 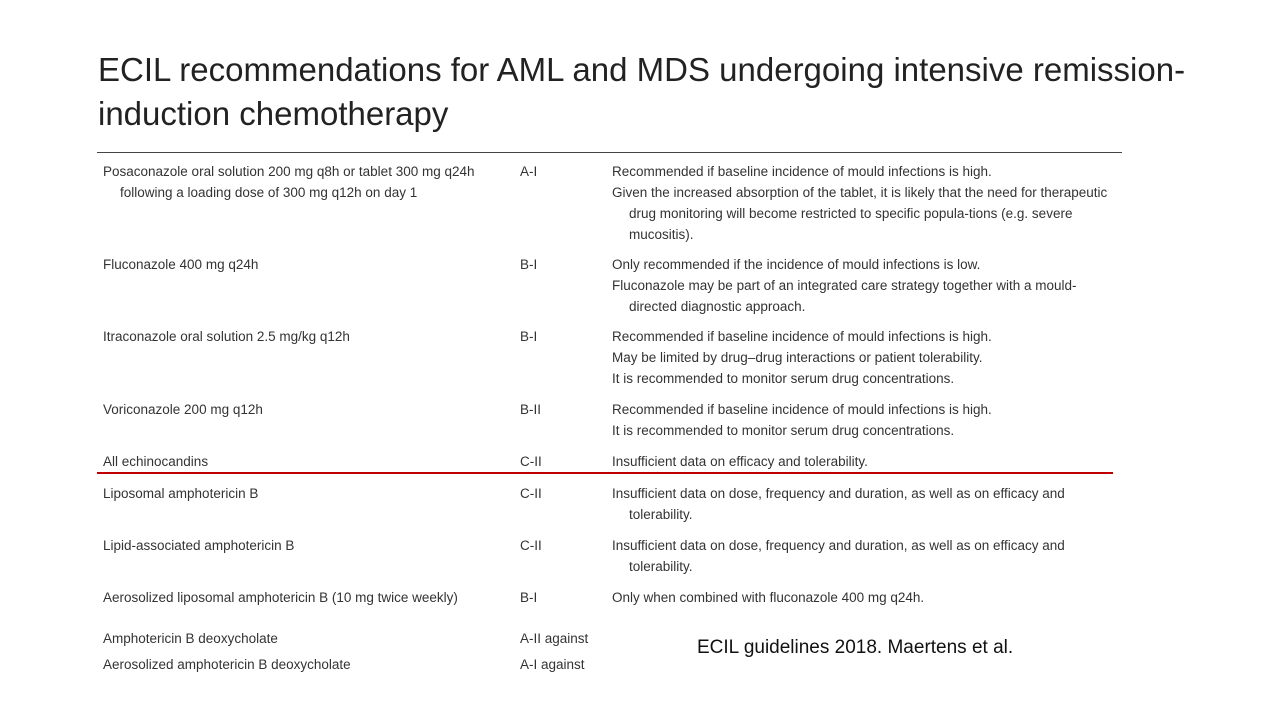 I want to click on drug-cell: Amphotericin B deoxycholate, so click(x=190, y=638).